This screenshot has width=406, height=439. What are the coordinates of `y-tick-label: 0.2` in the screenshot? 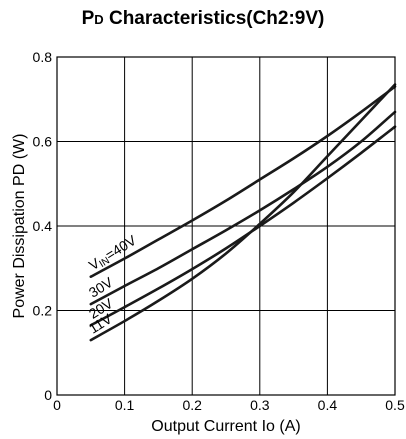 It's located at (43, 311).